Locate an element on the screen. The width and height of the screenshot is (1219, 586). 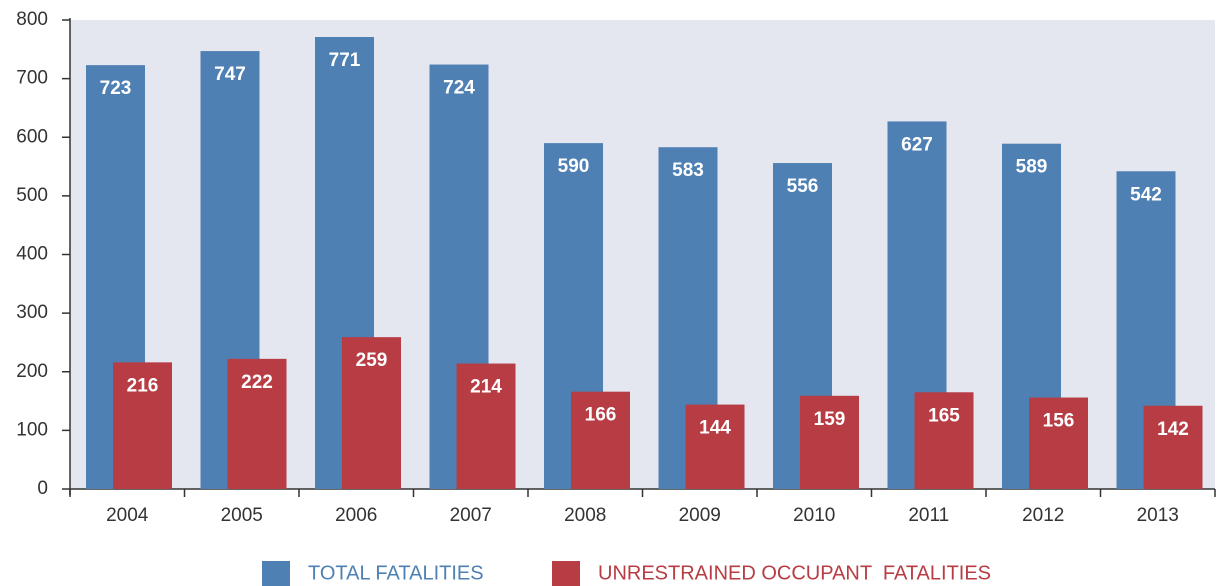
value-label: 724 is located at coordinates (459, 88).